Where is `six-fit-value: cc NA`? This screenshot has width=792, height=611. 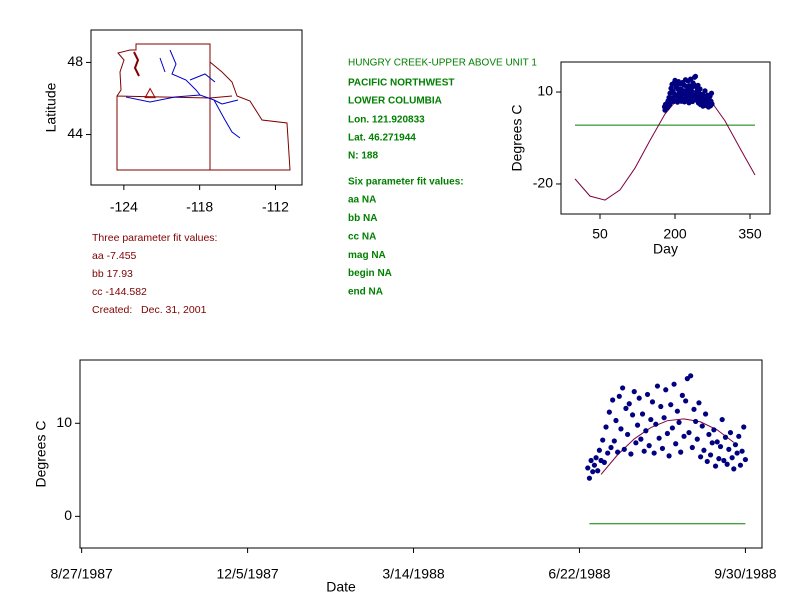
six-fit-value: cc NA is located at coordinates (362, 236).